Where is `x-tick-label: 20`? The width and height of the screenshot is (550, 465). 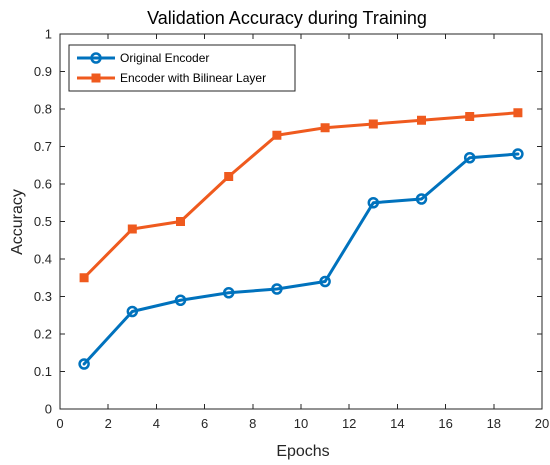 x-tick-label: 20 is located at coordinates (542, 423).